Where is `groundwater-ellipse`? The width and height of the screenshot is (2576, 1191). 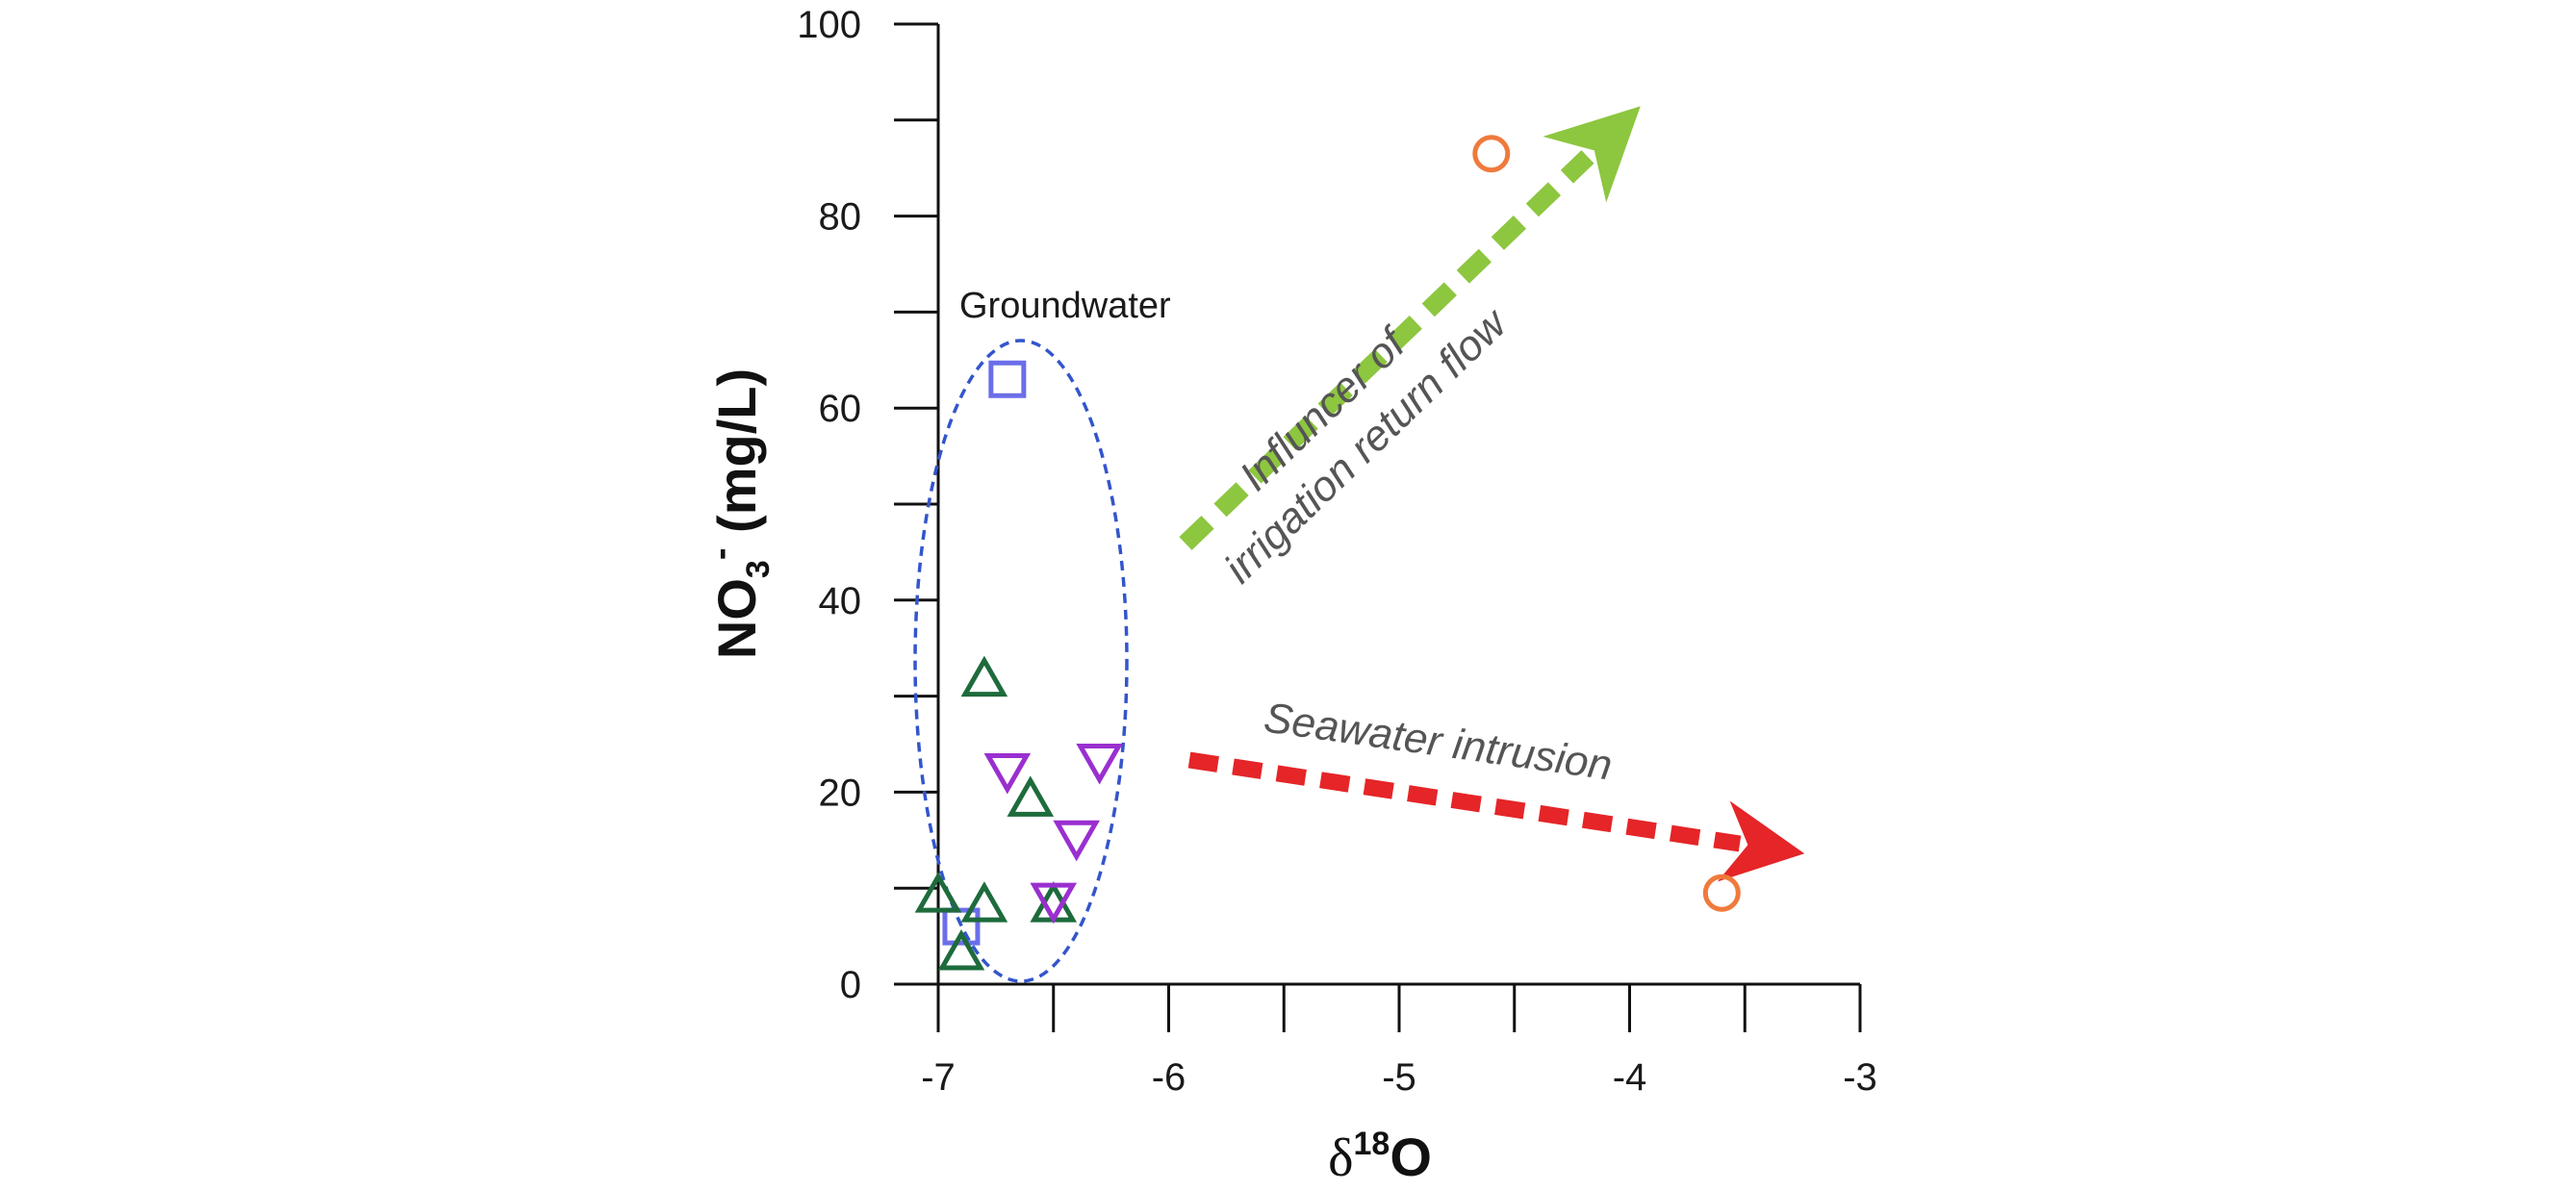 groundwater-ellipse is located at coordinates (1021, 661).